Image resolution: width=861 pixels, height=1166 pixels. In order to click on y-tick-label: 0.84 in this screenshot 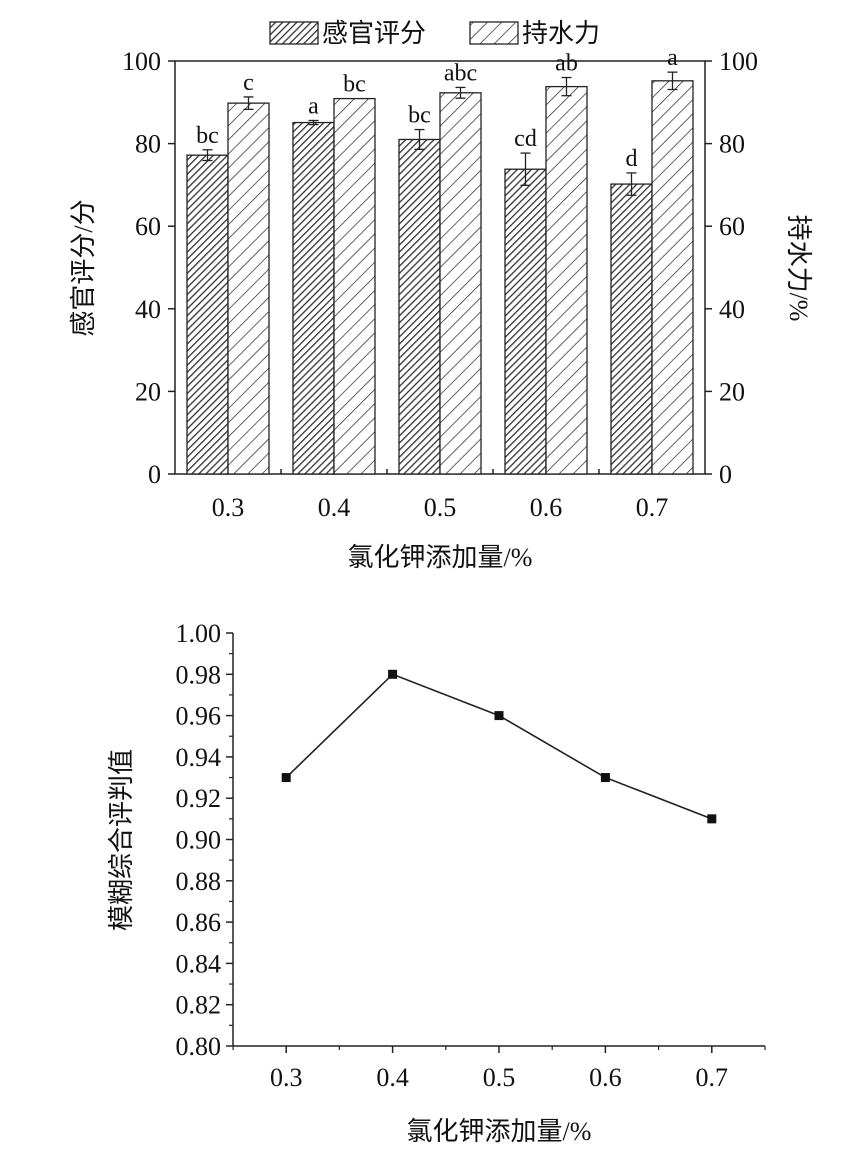, I will do `click(199, 963)`.